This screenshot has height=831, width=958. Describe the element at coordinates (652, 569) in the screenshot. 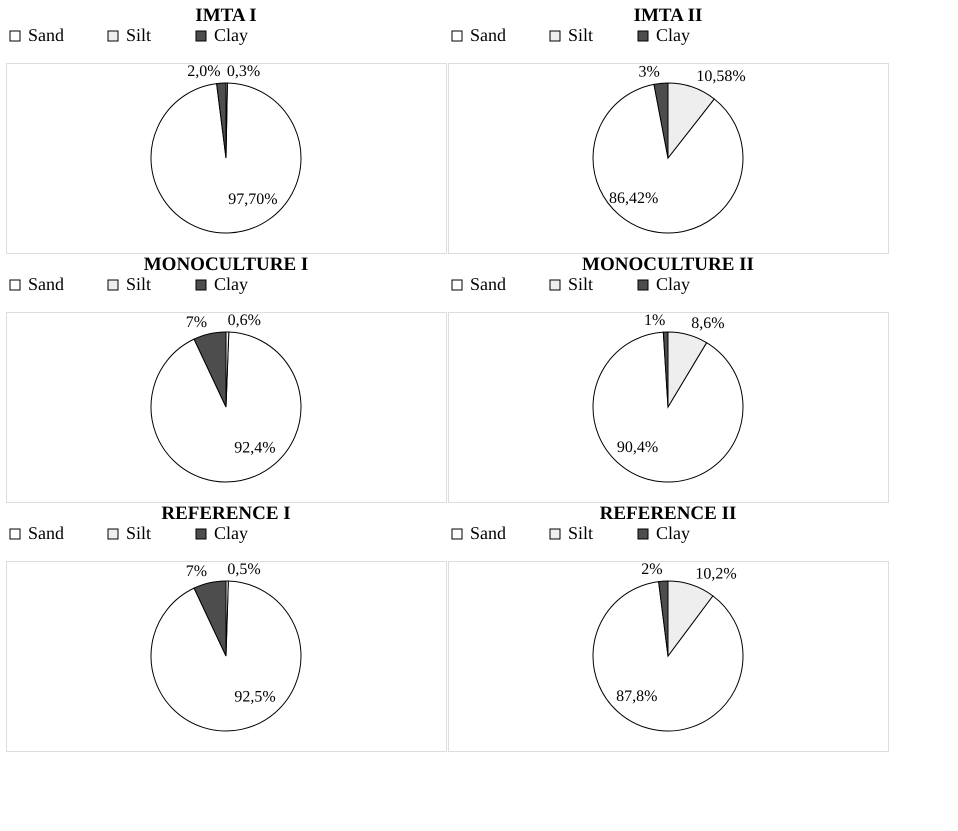

I see `data-label: 2%` at that location.